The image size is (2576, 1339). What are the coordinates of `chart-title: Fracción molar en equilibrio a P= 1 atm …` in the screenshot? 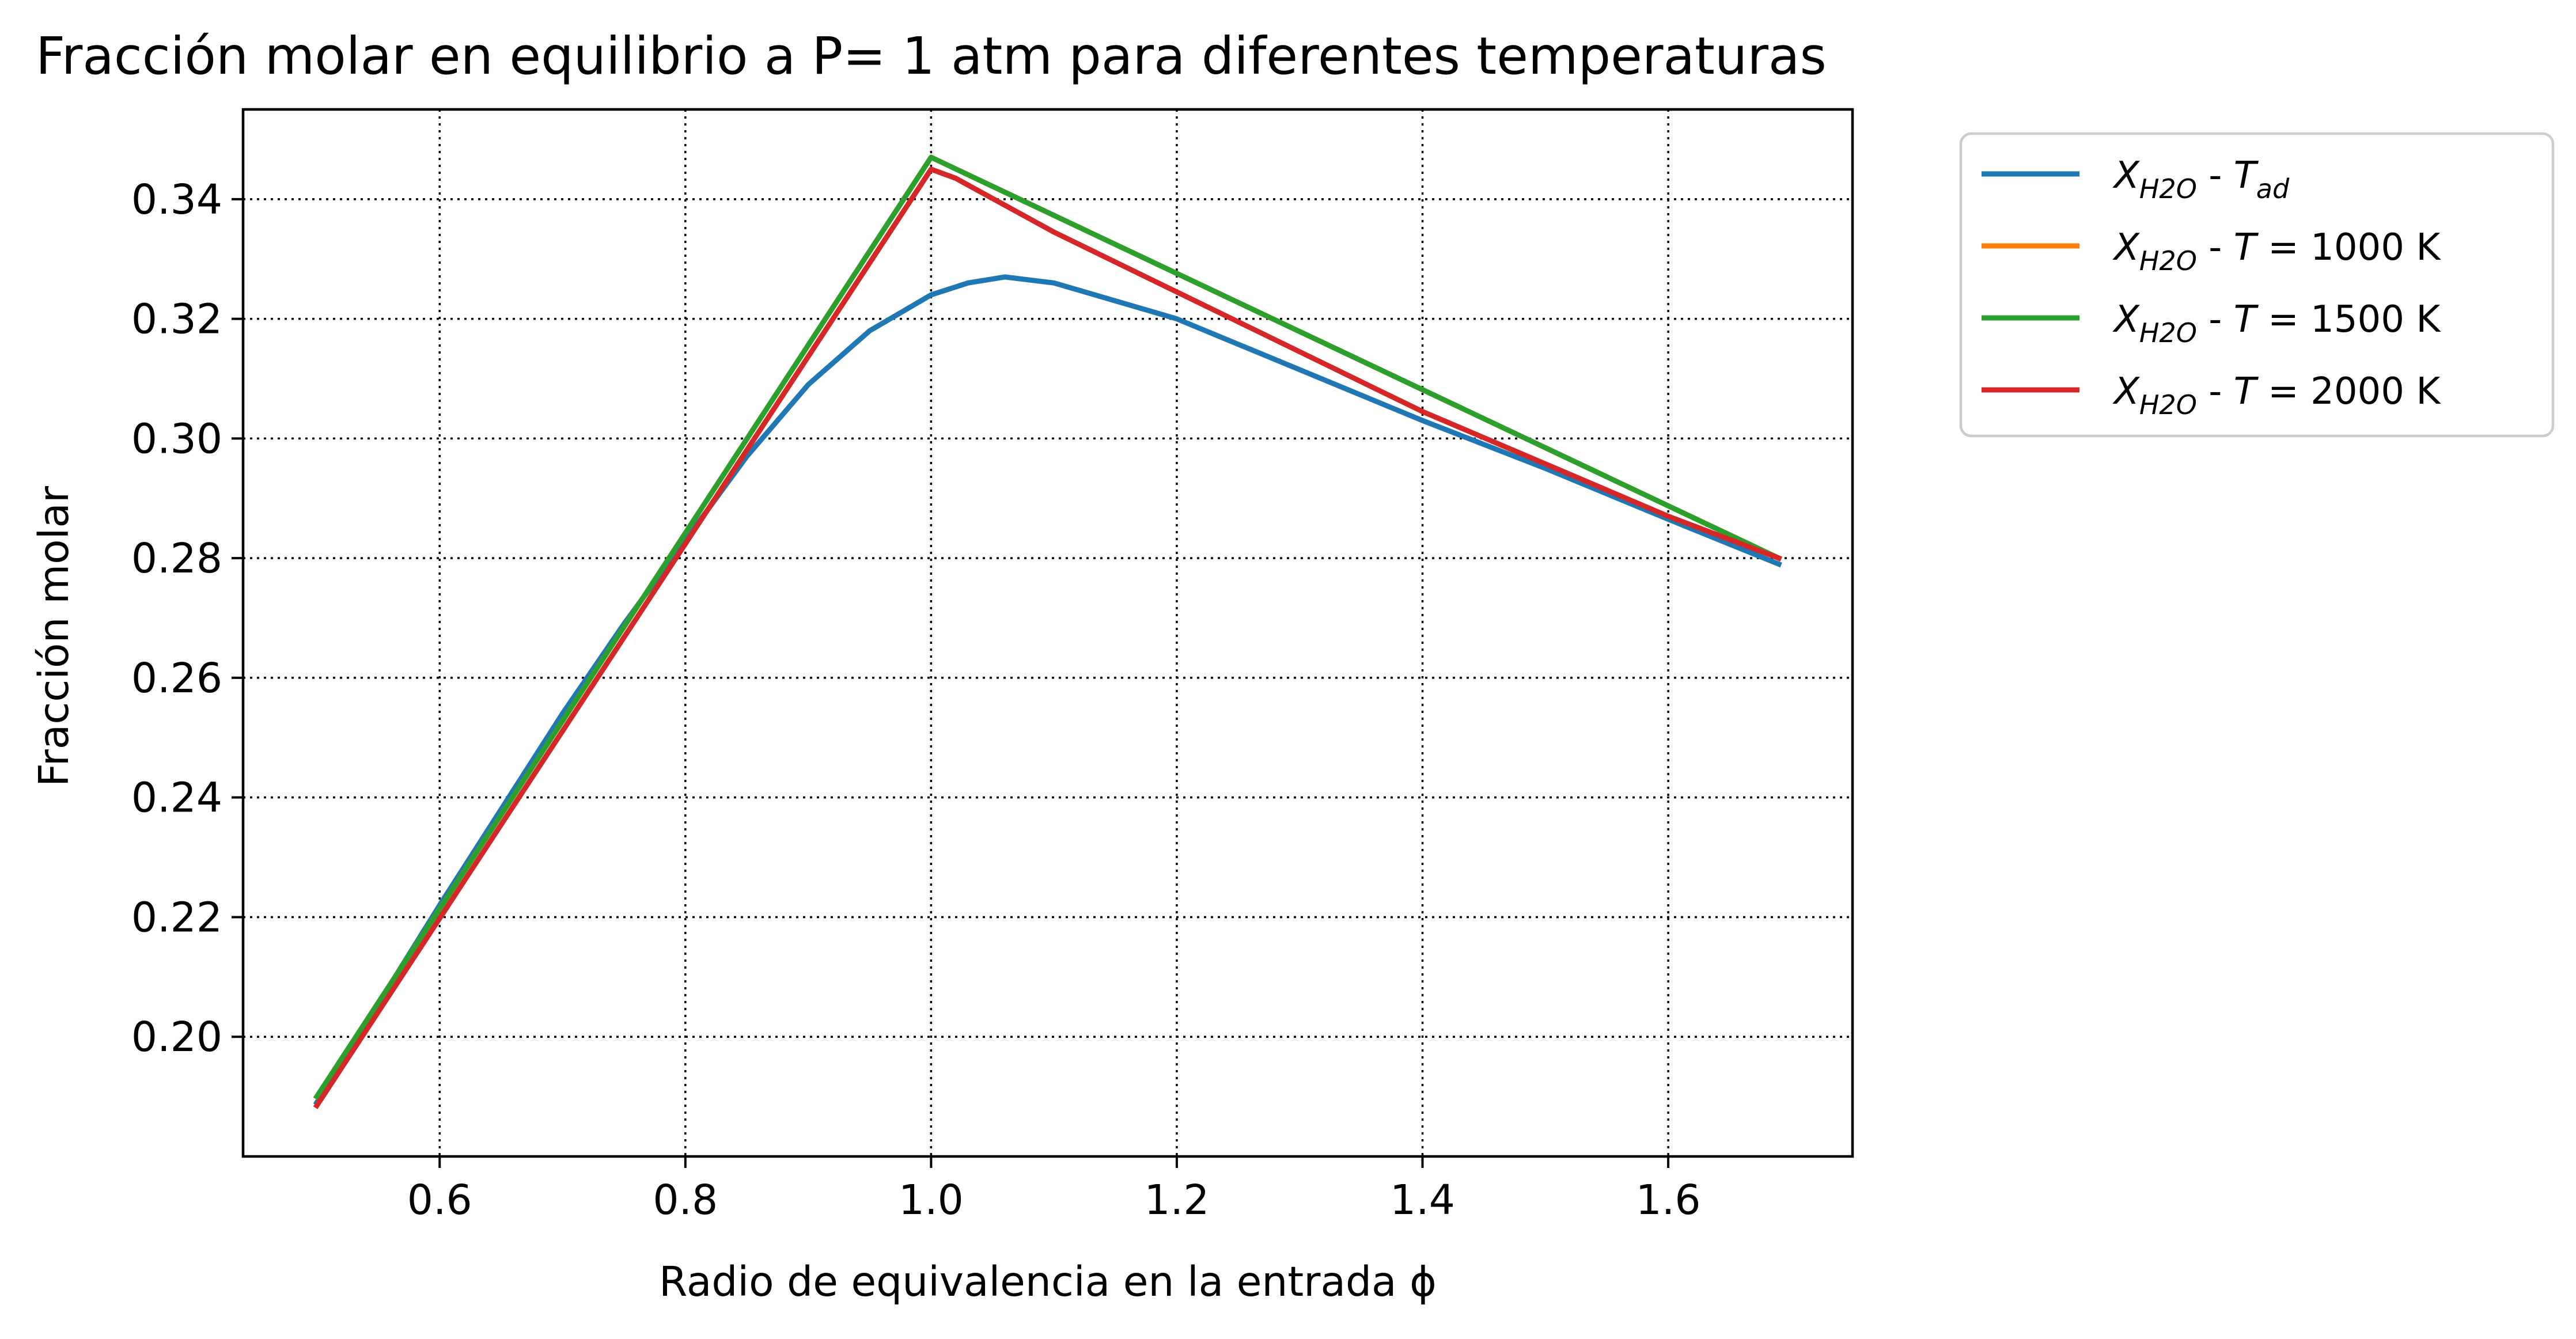 It's located at (931, 56).